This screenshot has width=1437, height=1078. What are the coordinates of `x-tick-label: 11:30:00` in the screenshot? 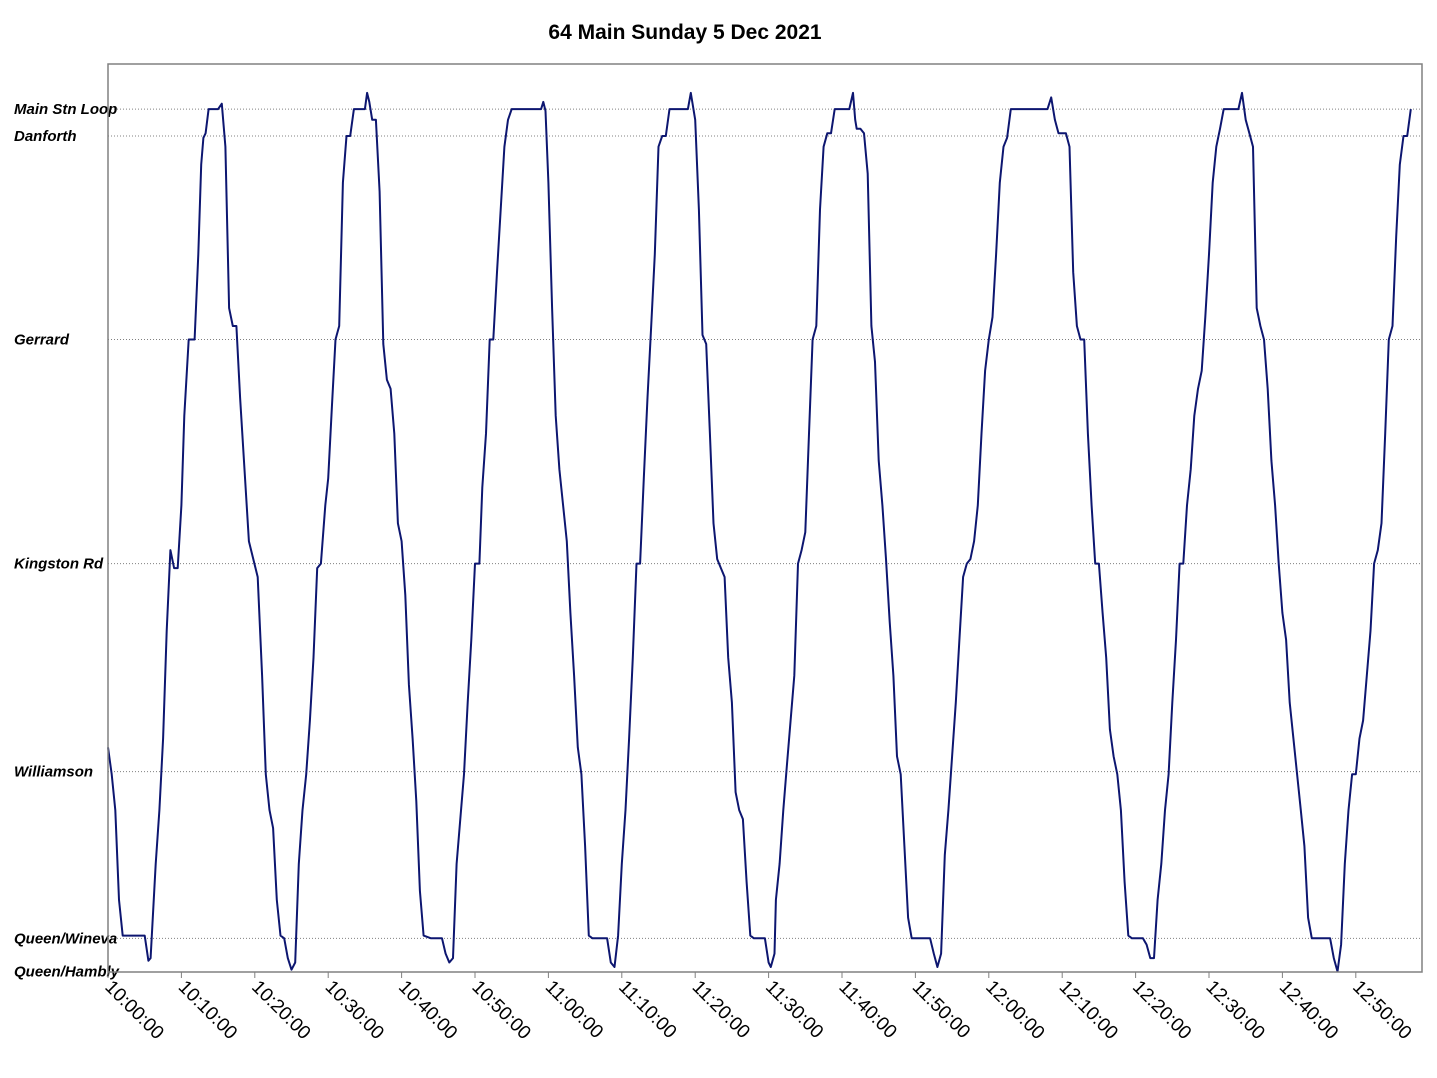 It's located at (794, 1010).